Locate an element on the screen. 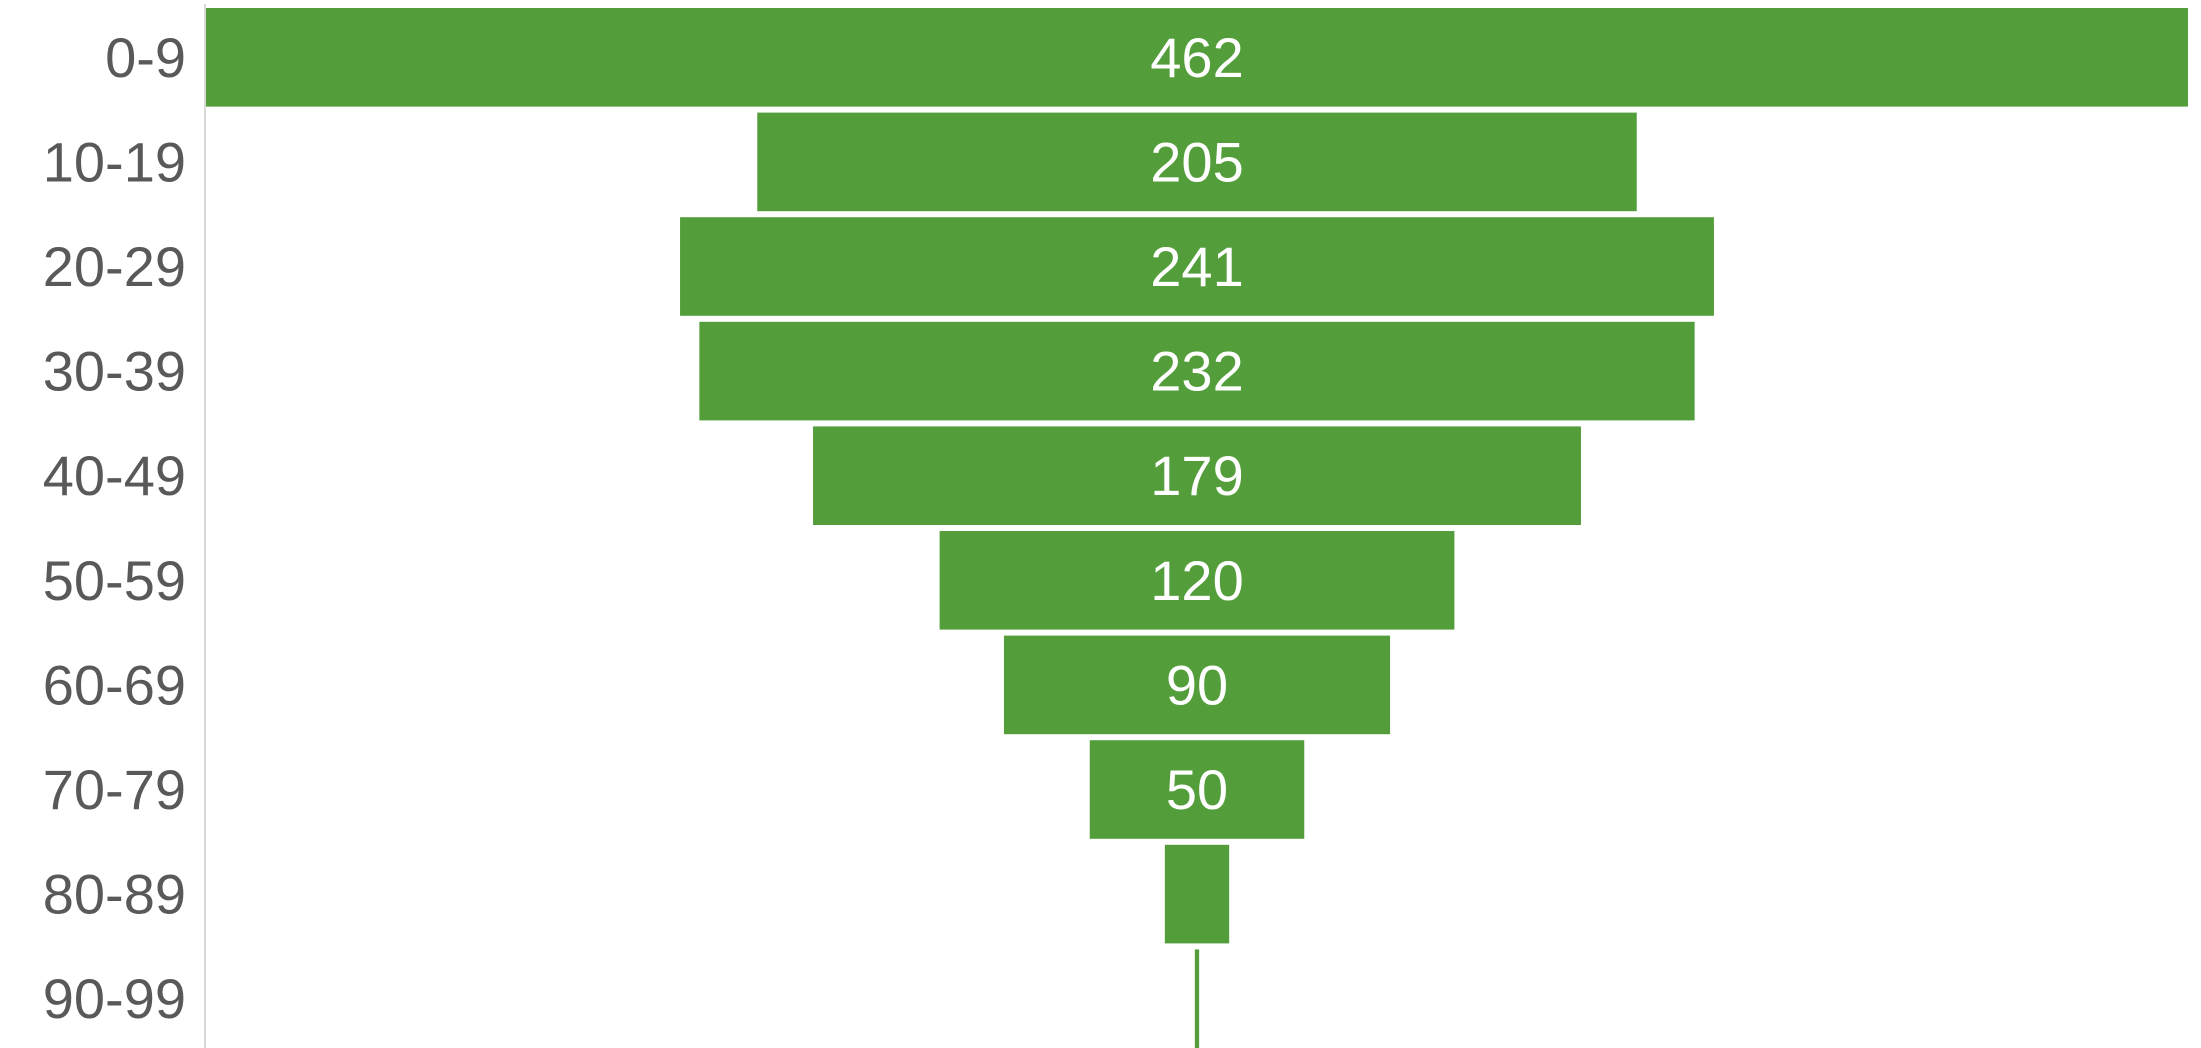  category-label-90-99: 90-99 is located at coordinates (114, 998).